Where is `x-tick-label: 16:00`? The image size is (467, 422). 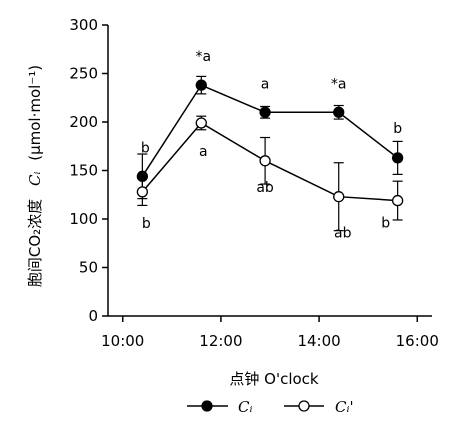
x-tick-label: 16:00 is located at coordinates (417, 341).